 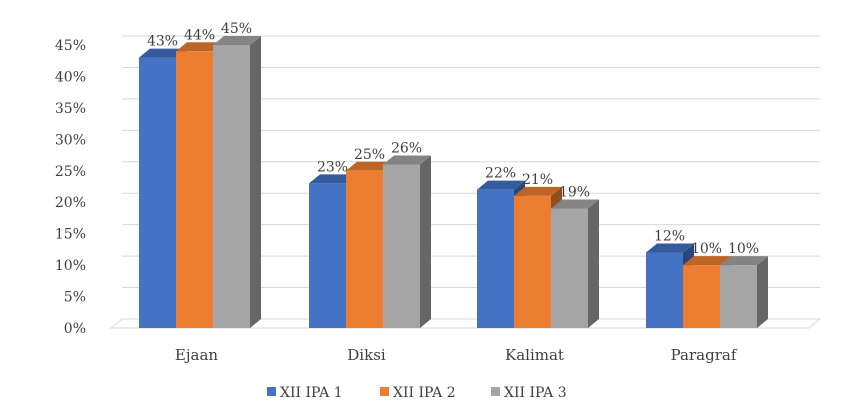 What do you see at coordinates (537, 180) in the screenshot?
I see `data-label: 21%` at bounding box center [537, 180].